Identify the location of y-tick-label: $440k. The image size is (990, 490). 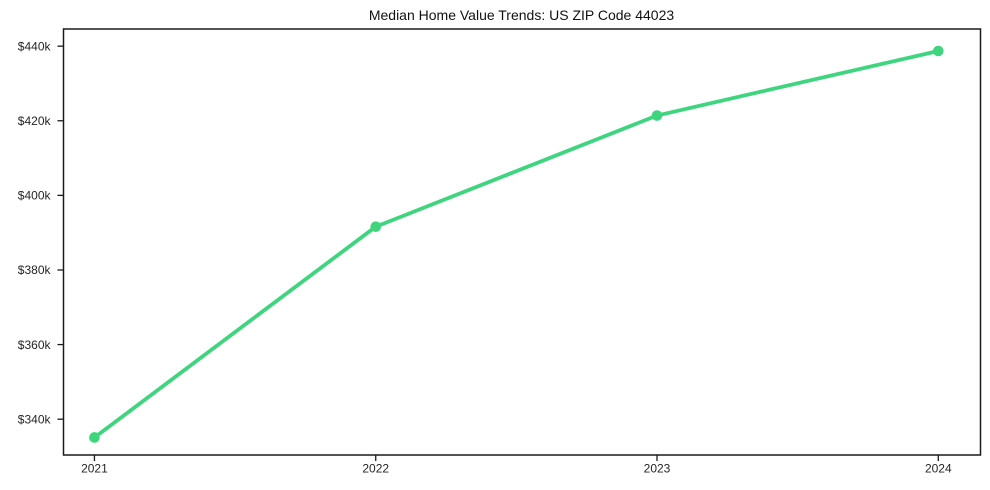
(35, 46).